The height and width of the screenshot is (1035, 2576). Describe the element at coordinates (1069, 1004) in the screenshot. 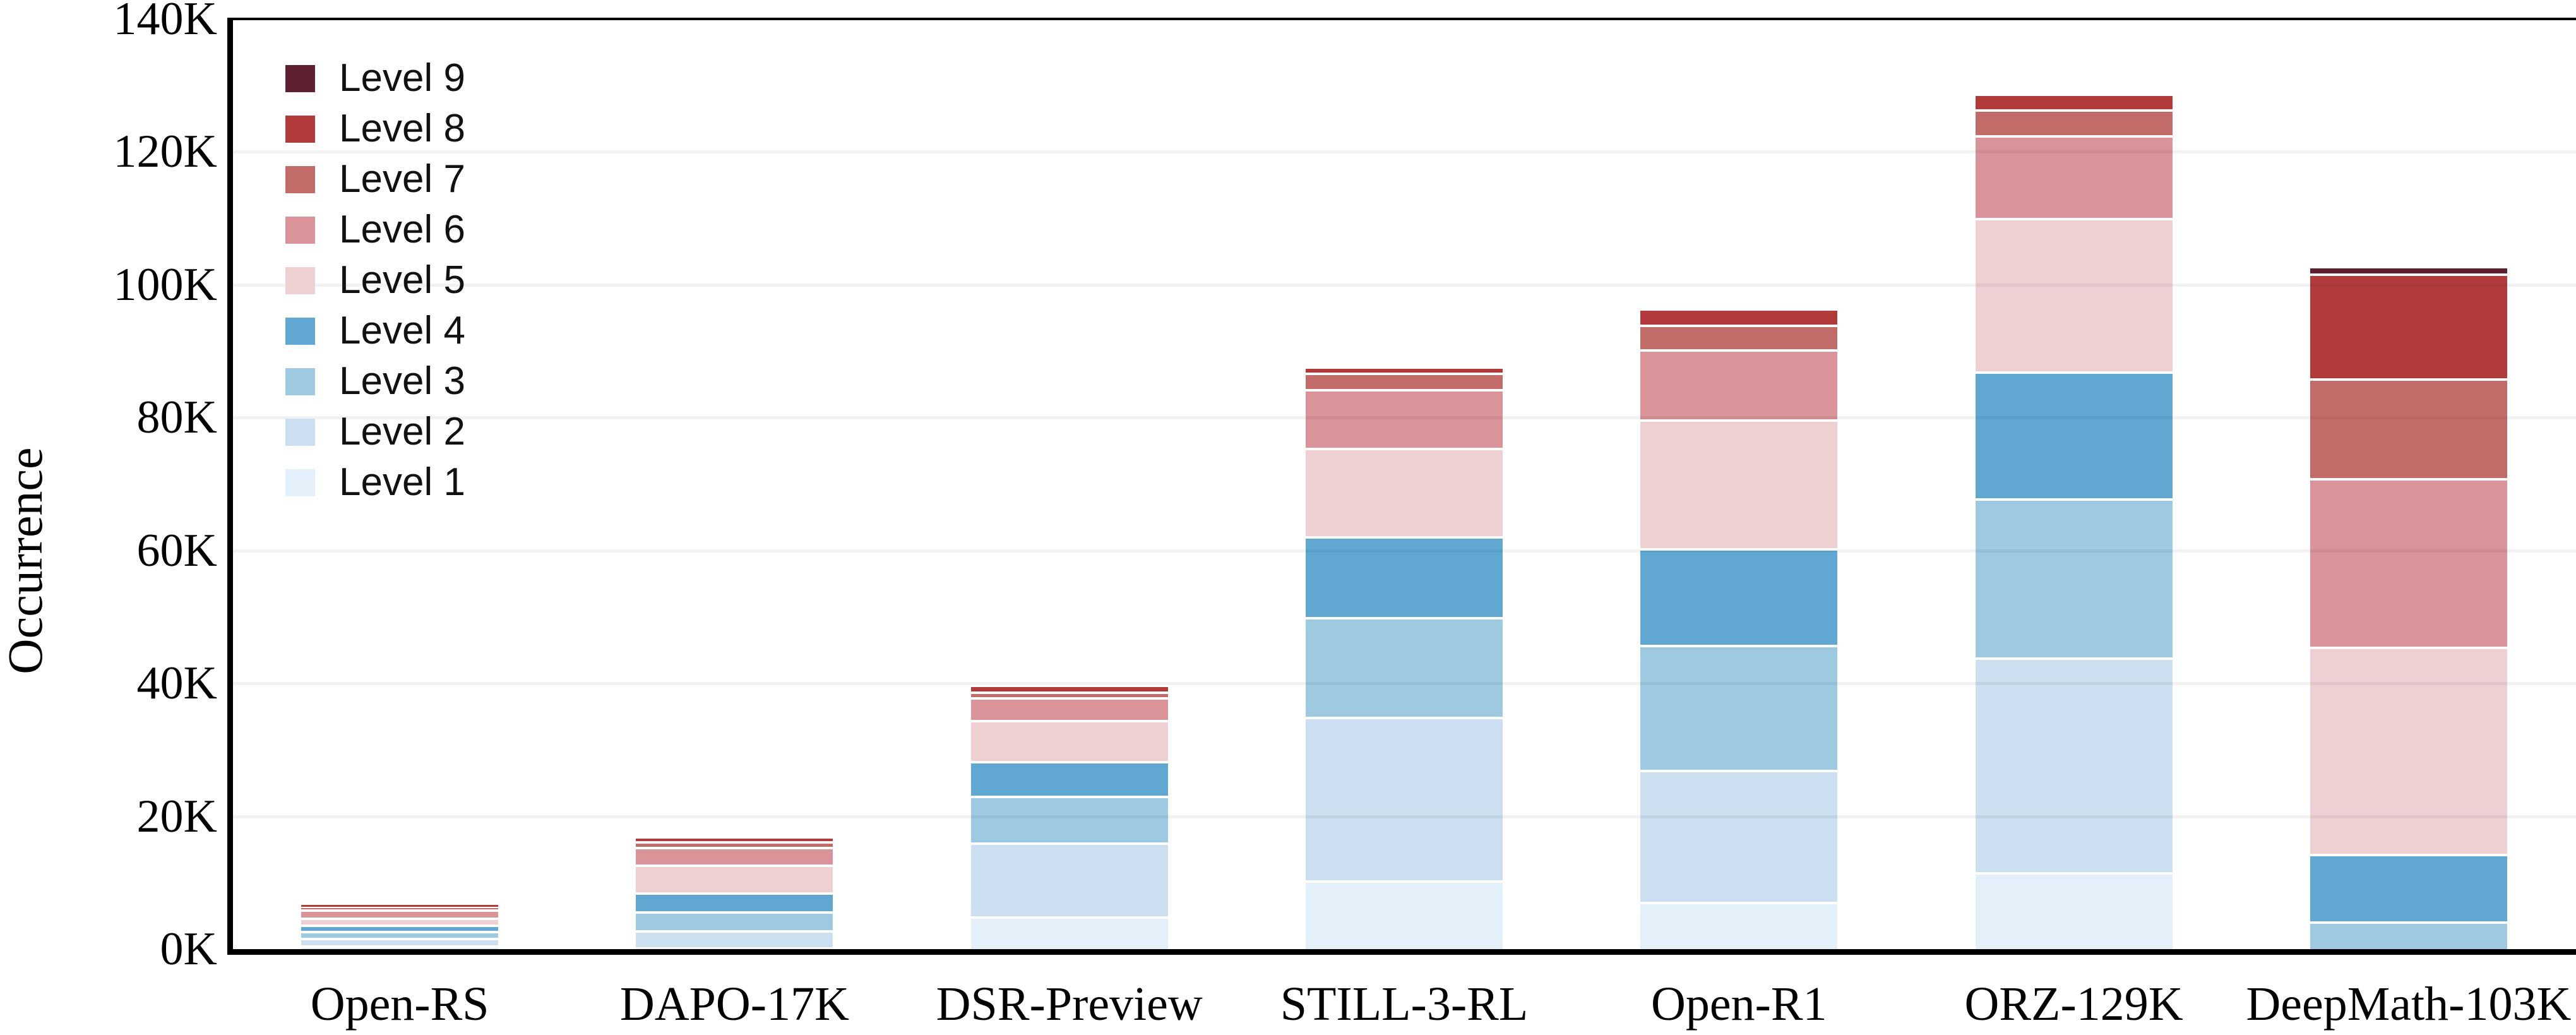

I see `x-tick-label: DSR-Preview` at that location.